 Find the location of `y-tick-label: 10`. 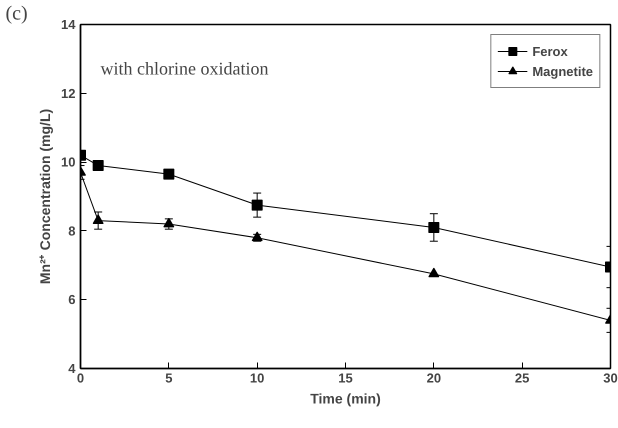

y-tick-label: 10 is located at coordinates (68, 162).